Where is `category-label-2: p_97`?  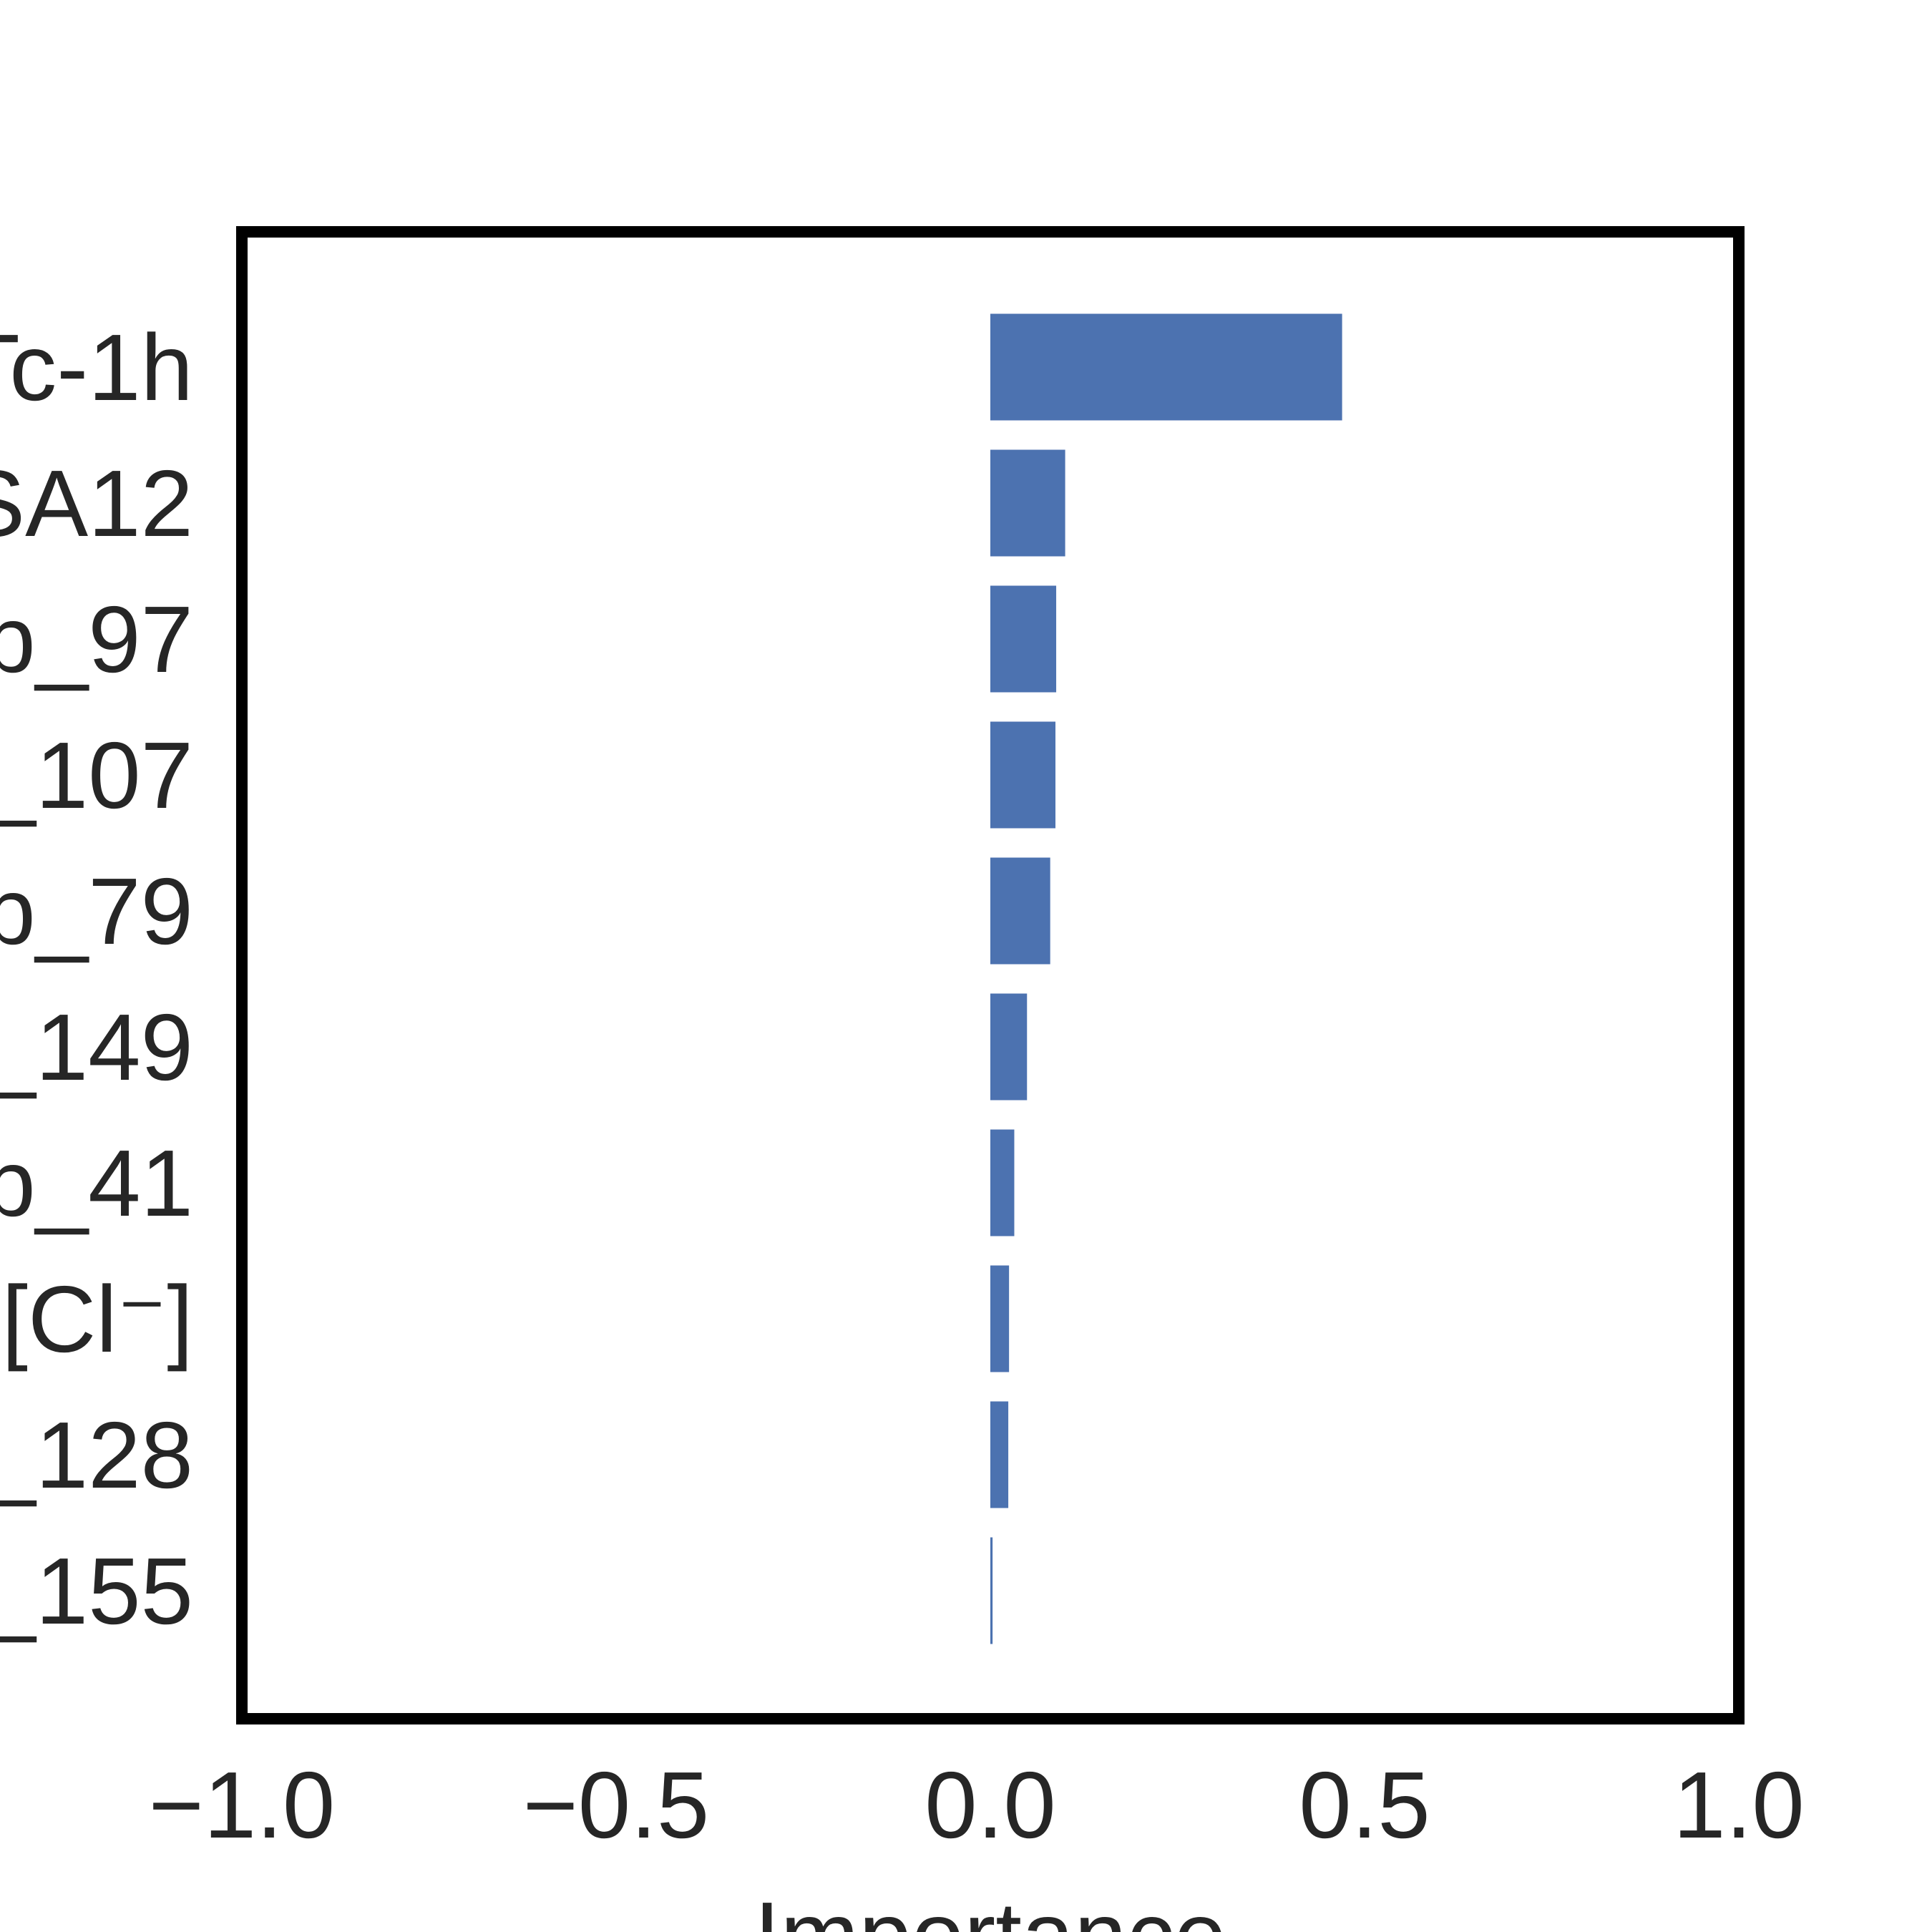
category-label-2: p_97 is located at coordinates (96, 639).